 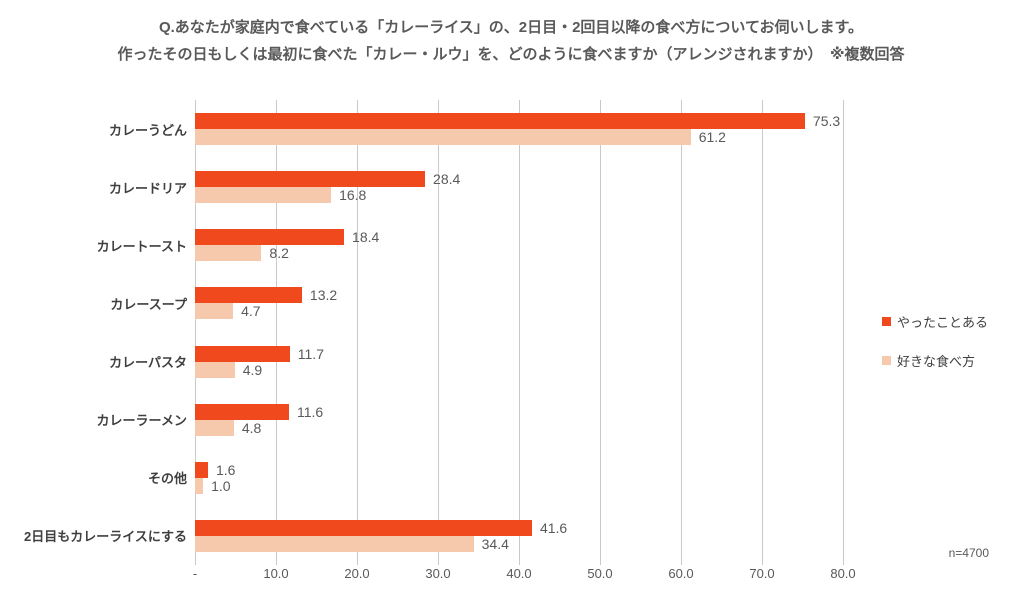 What do you see at coordinates (310, 411) in the screenshot?
I see `value-label: 11.6` at bounding box center [310, 411].